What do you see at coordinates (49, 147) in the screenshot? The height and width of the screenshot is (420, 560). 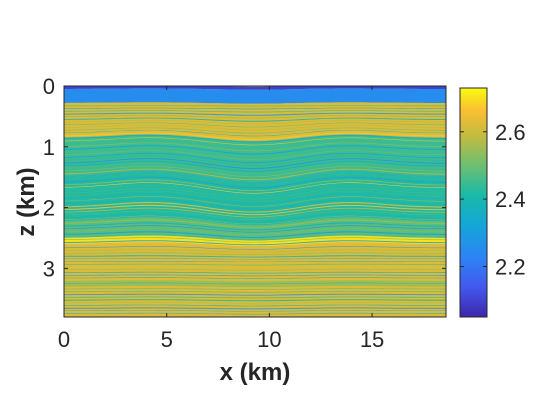 I see `y-tick-label: 1` at bounding box center [49, 147].